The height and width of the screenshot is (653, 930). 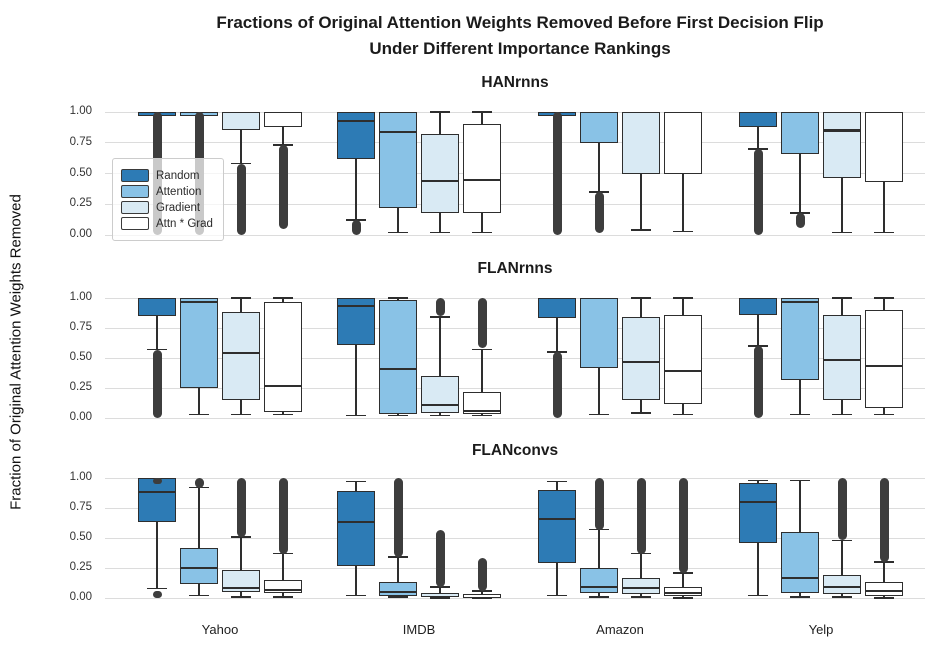 I want to click on x-tick-label-imdb: IMDB, so click(x=419, y=629).